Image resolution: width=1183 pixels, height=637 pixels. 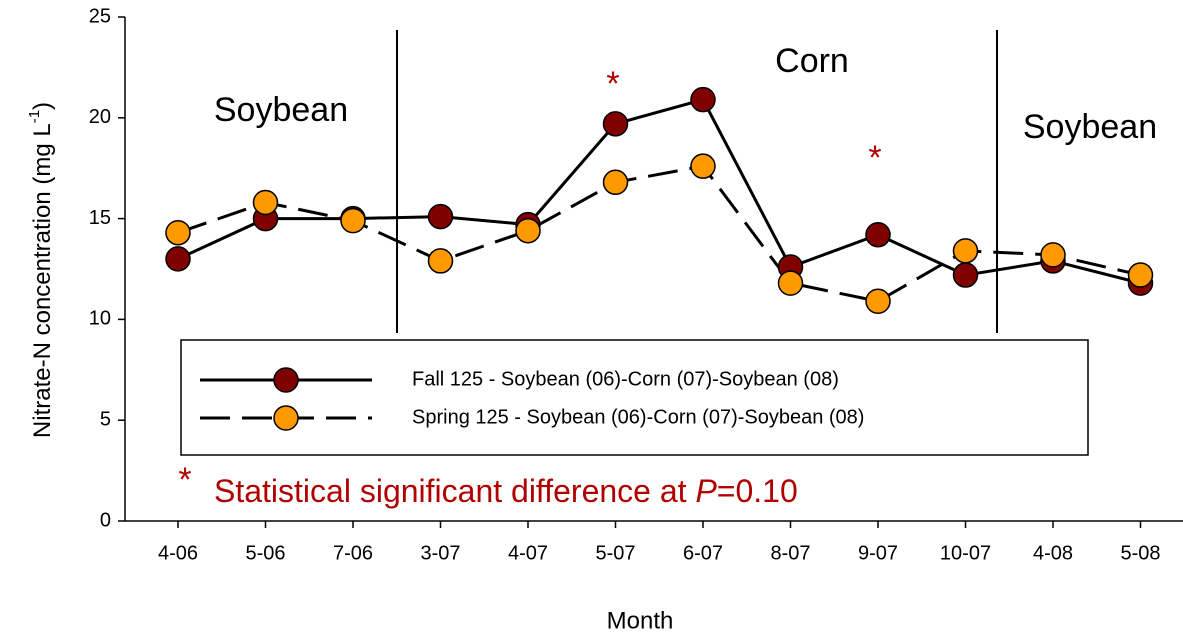 I want to click on x-tick-label: 6-07, so click(x=703, y=553).